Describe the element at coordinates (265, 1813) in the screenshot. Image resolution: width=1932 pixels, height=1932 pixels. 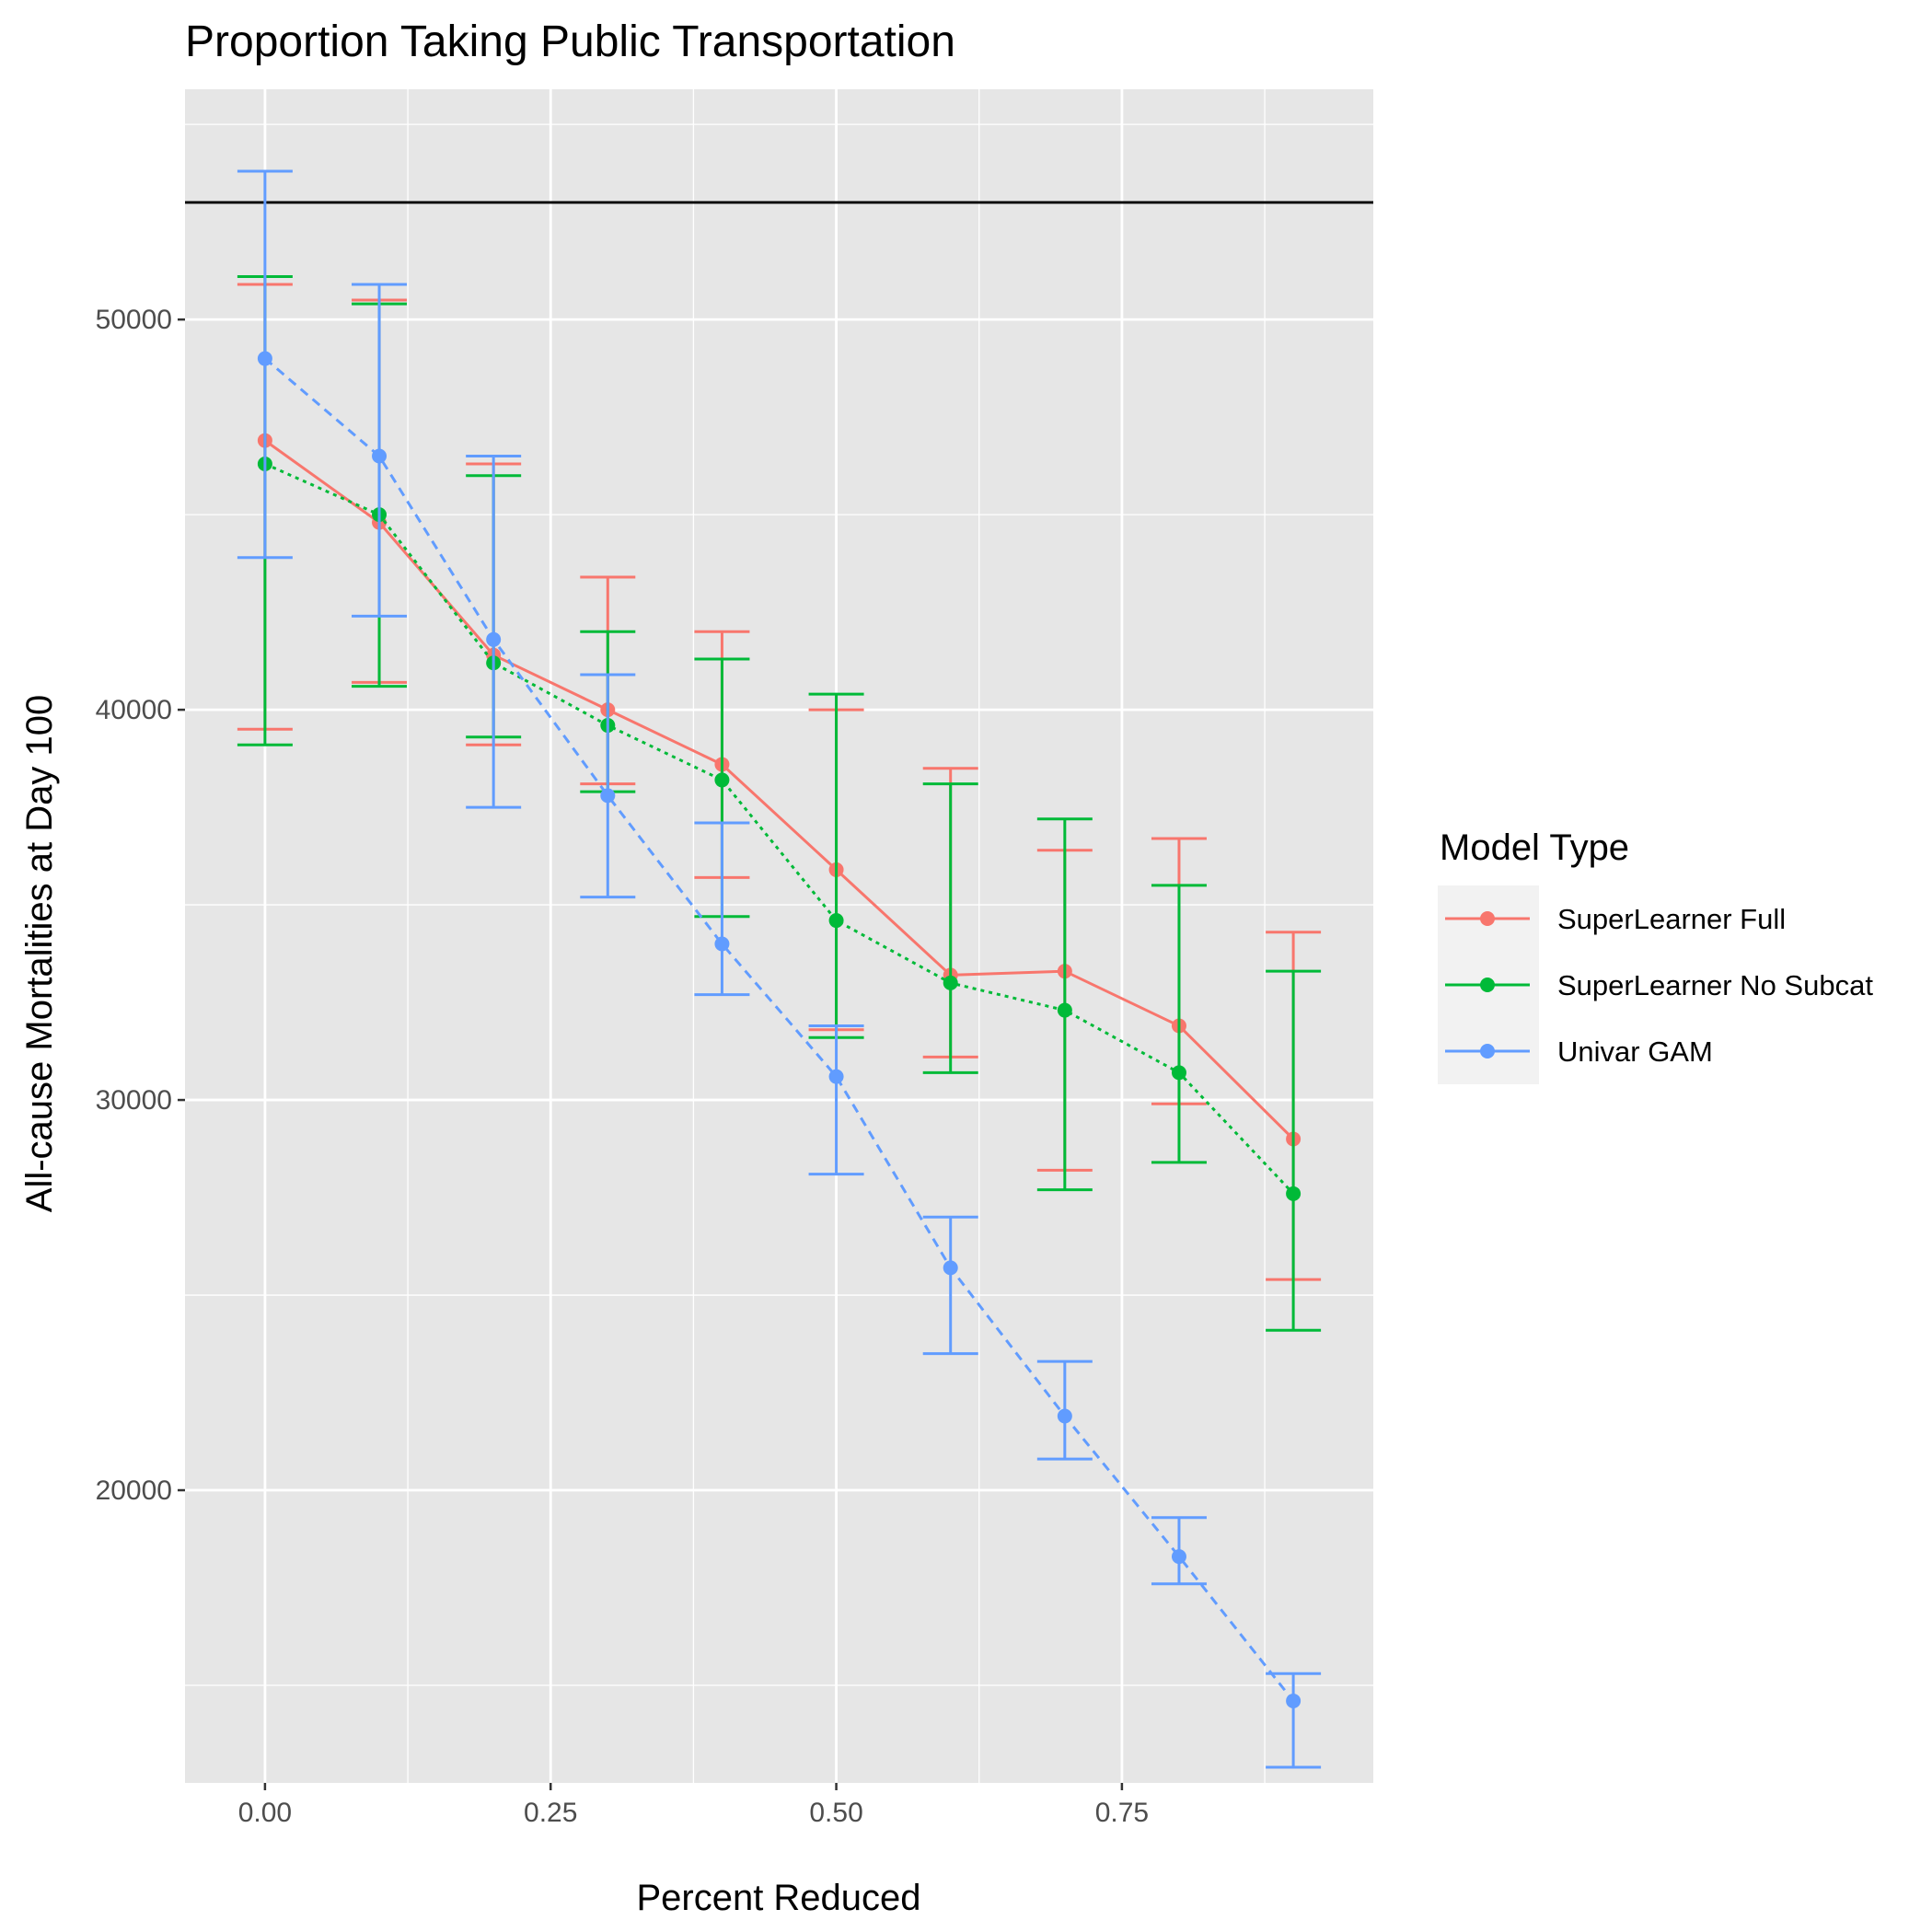
I see `x-tick-label: 0.00` at that location.